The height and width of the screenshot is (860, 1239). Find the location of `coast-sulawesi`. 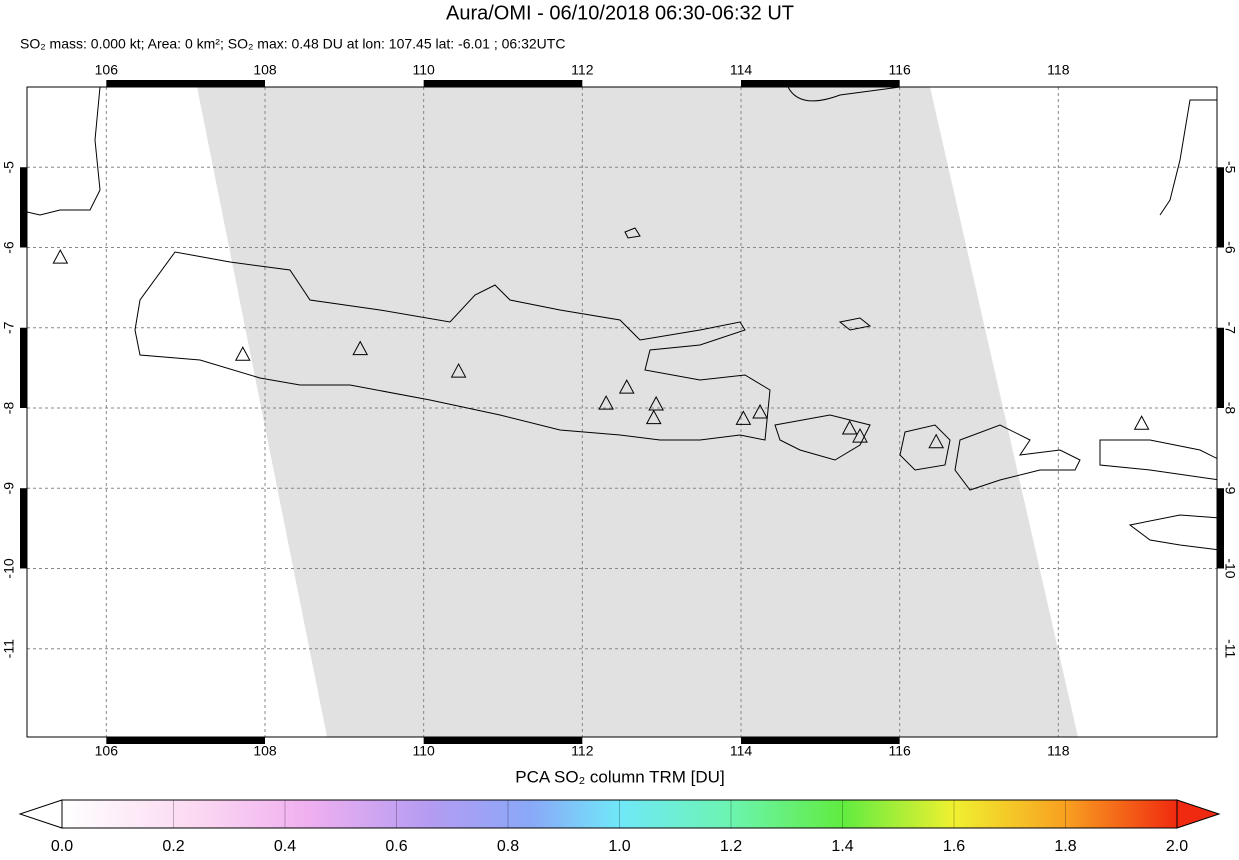

coast-sulawesi is located at coordinates (1188, 157).